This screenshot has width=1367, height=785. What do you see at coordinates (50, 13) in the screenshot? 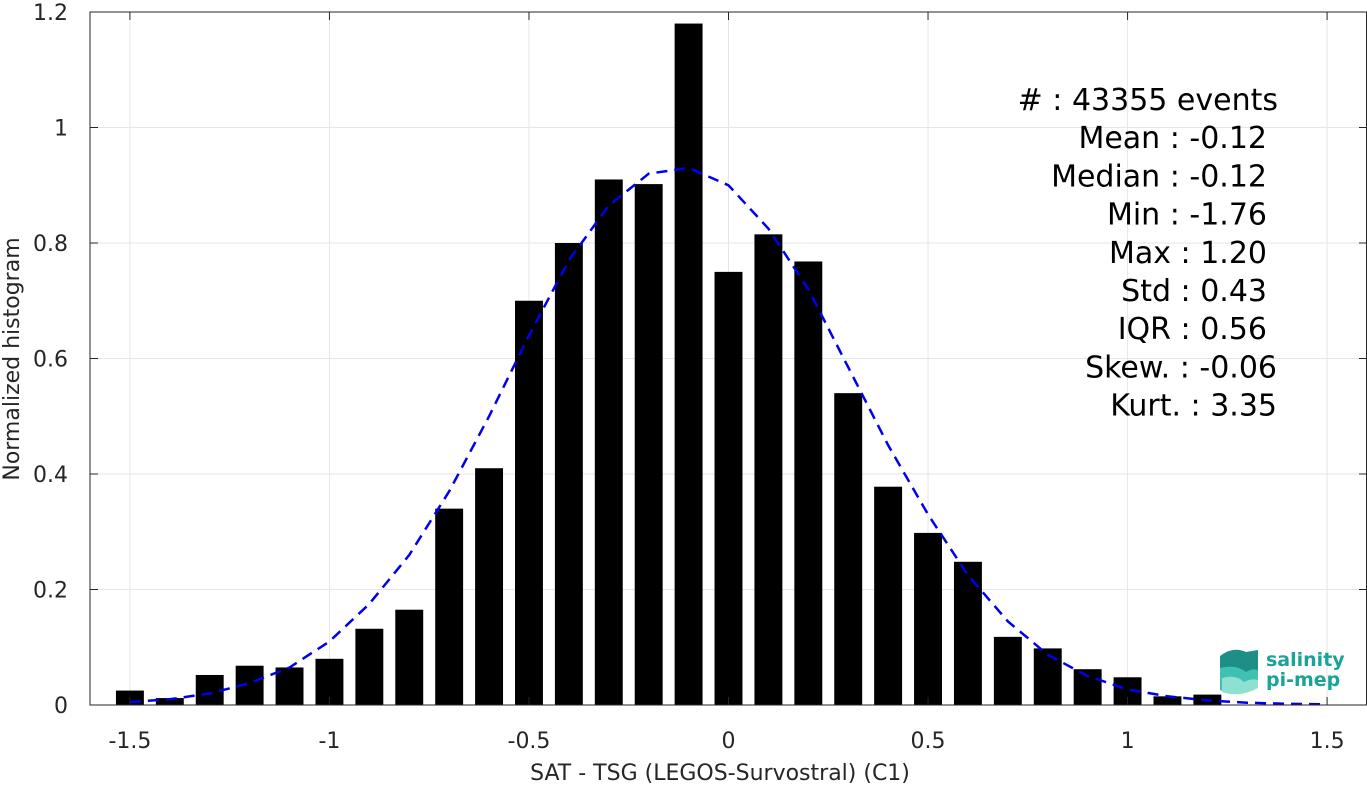
I see `y-tick-label: 1.2` at bounding box center [50, 13].